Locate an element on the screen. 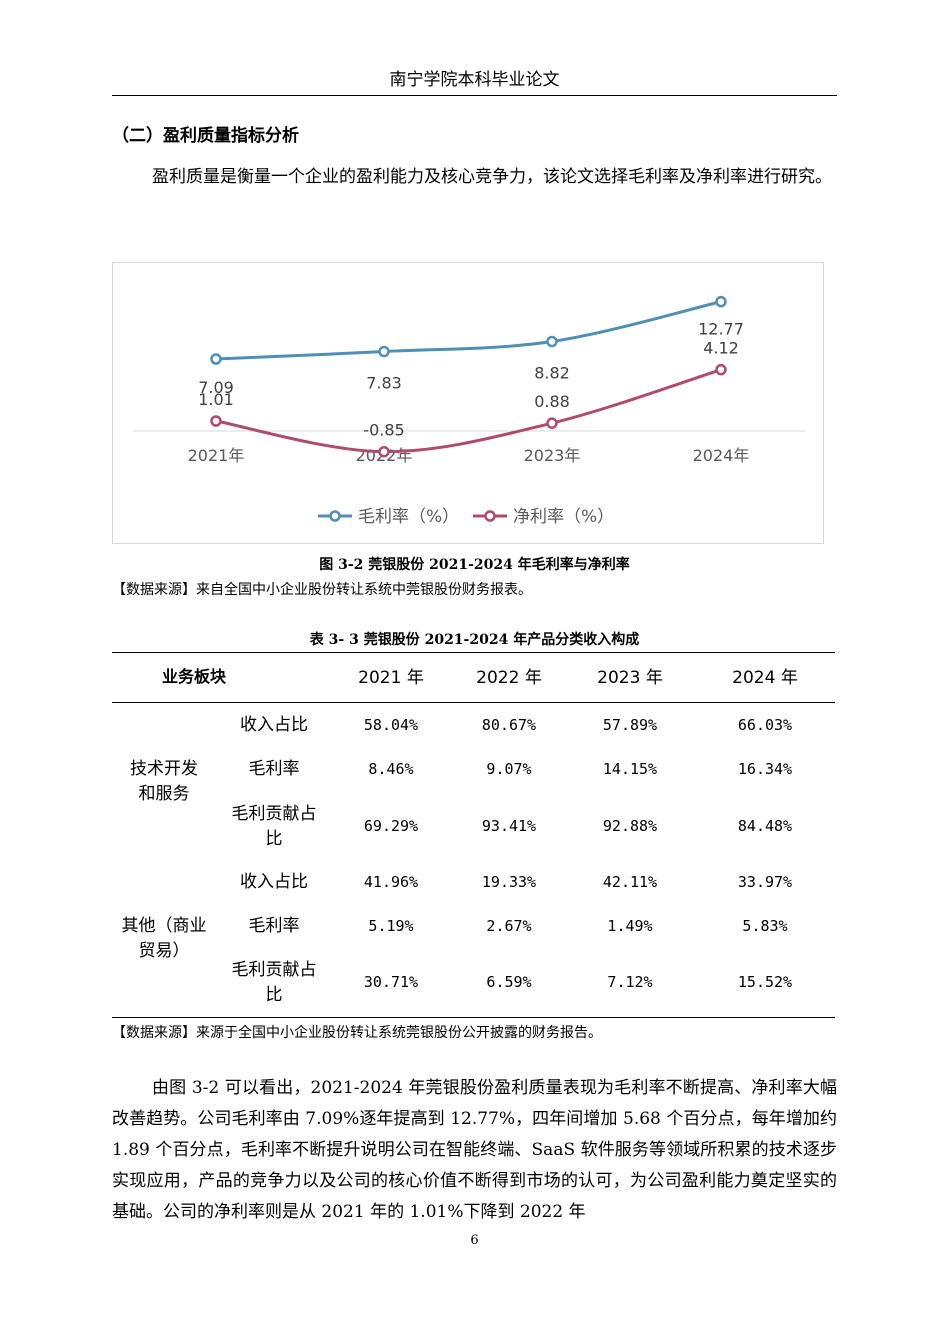 Image resolution: width=950 pixels, height=1344 pixels. figure-caption: 图 3-2 莞银股份 2021-2024 年毛利率与净利率 is located at coordinates (474, 565).